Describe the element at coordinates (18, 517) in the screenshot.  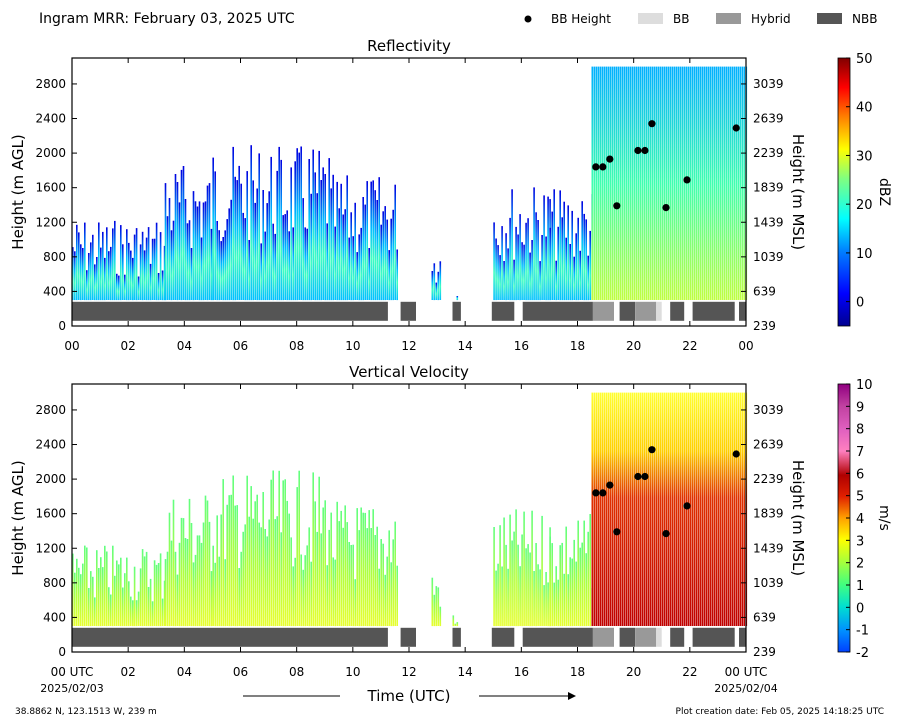
I see `velocity-ylabel: Height (m AGL)` at that location.